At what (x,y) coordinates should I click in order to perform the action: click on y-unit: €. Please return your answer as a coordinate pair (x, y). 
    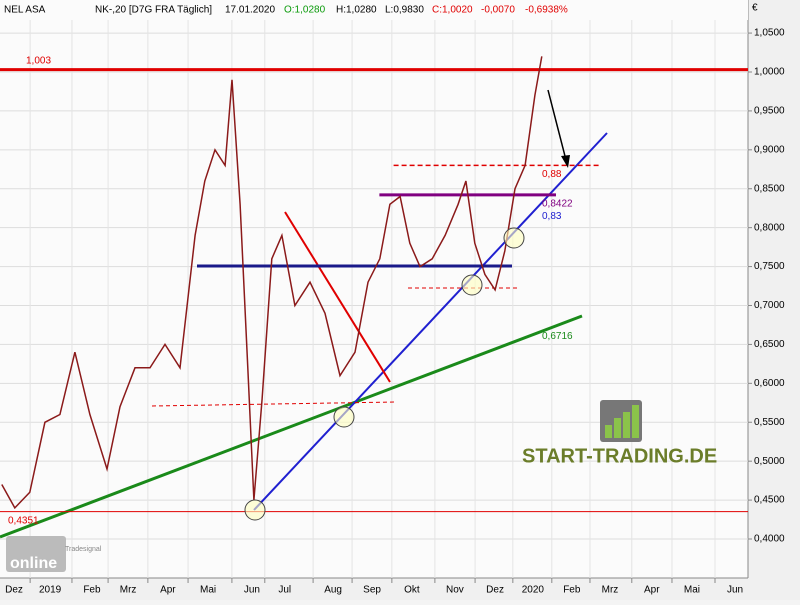
    Looking at the image, I should click on (755, 8).